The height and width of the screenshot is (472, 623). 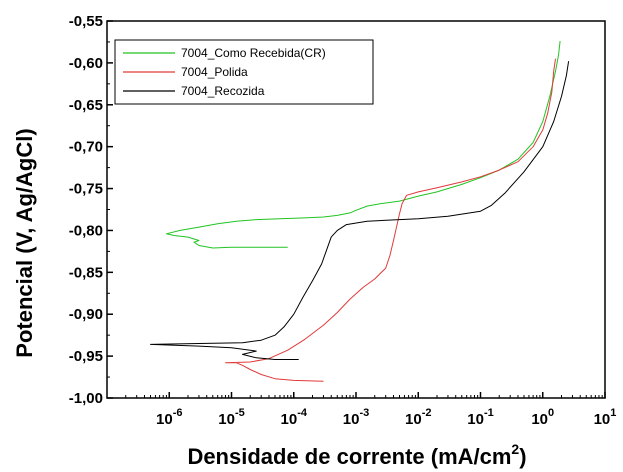 I want to click on y-tick-label: -0,75, so click(x=86, y=189).